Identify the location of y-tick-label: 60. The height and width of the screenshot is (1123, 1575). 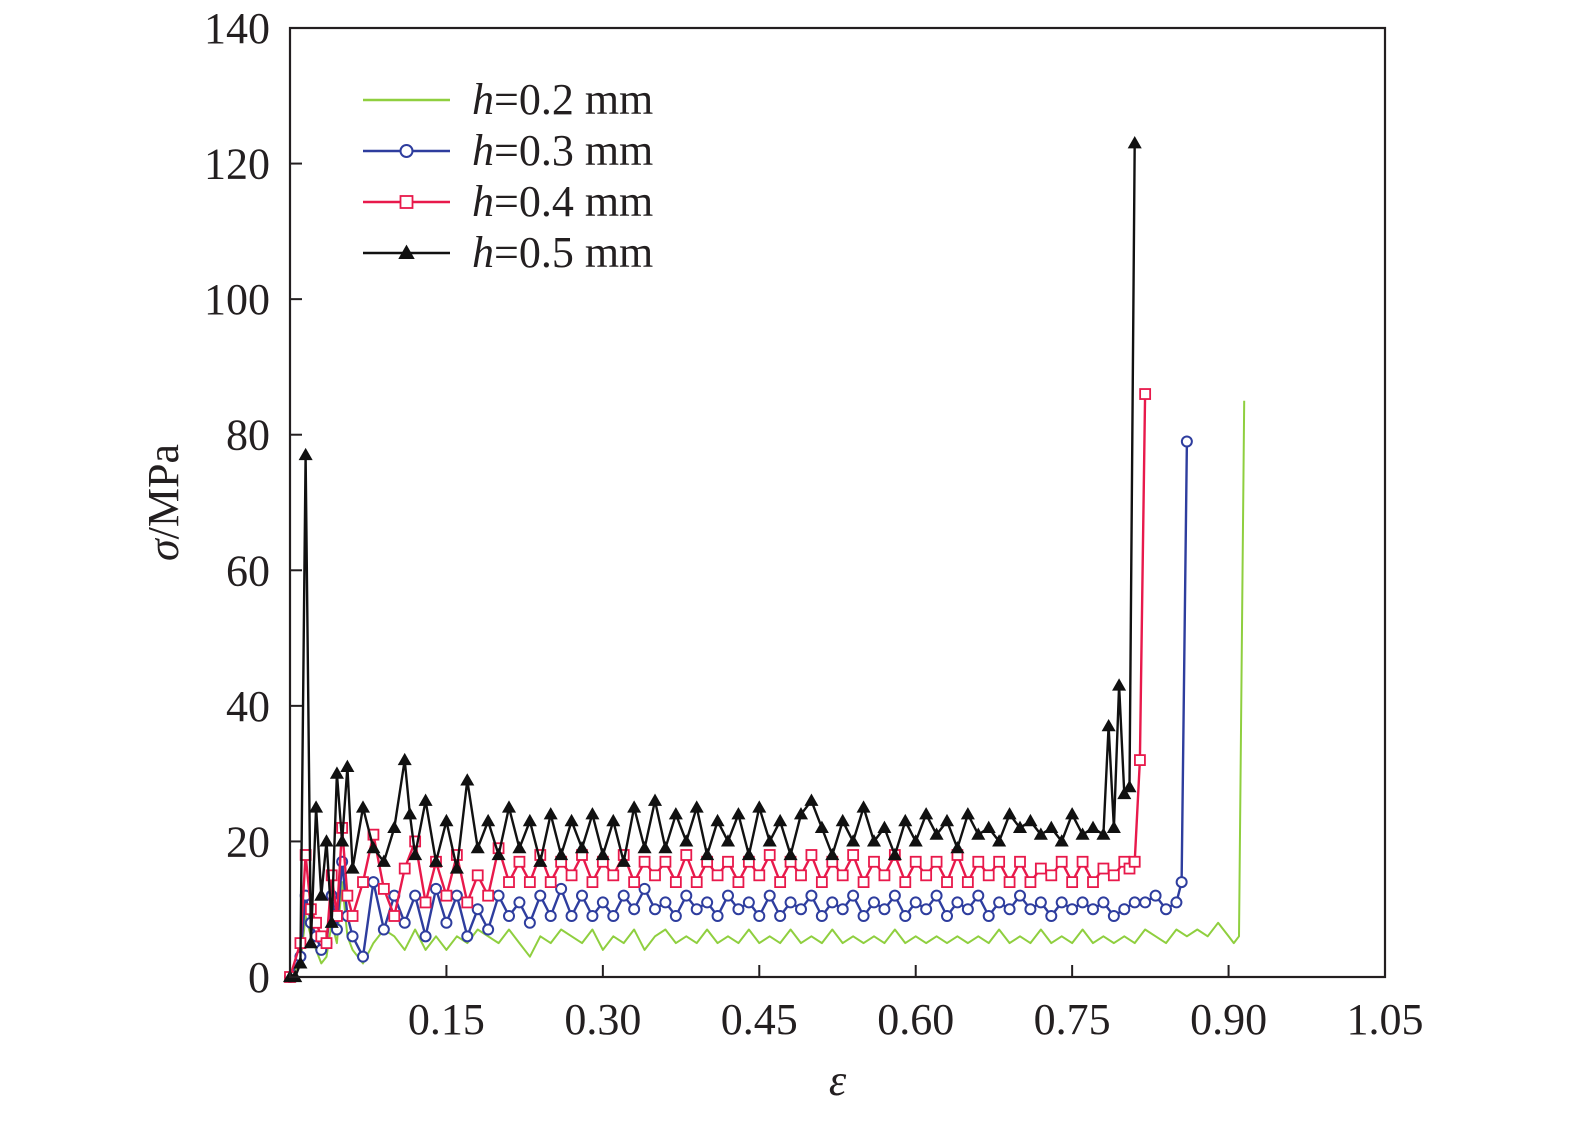
(248, 570).